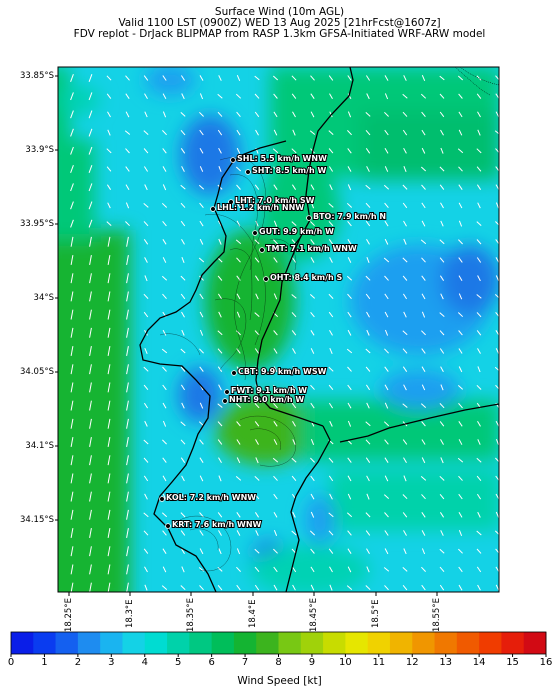 This screenshot has height=692, width=559. Describe the element at coordinates (349, 216) in the screenshot. I see `station-label: BTO: 7.9 km/h N` at that location.